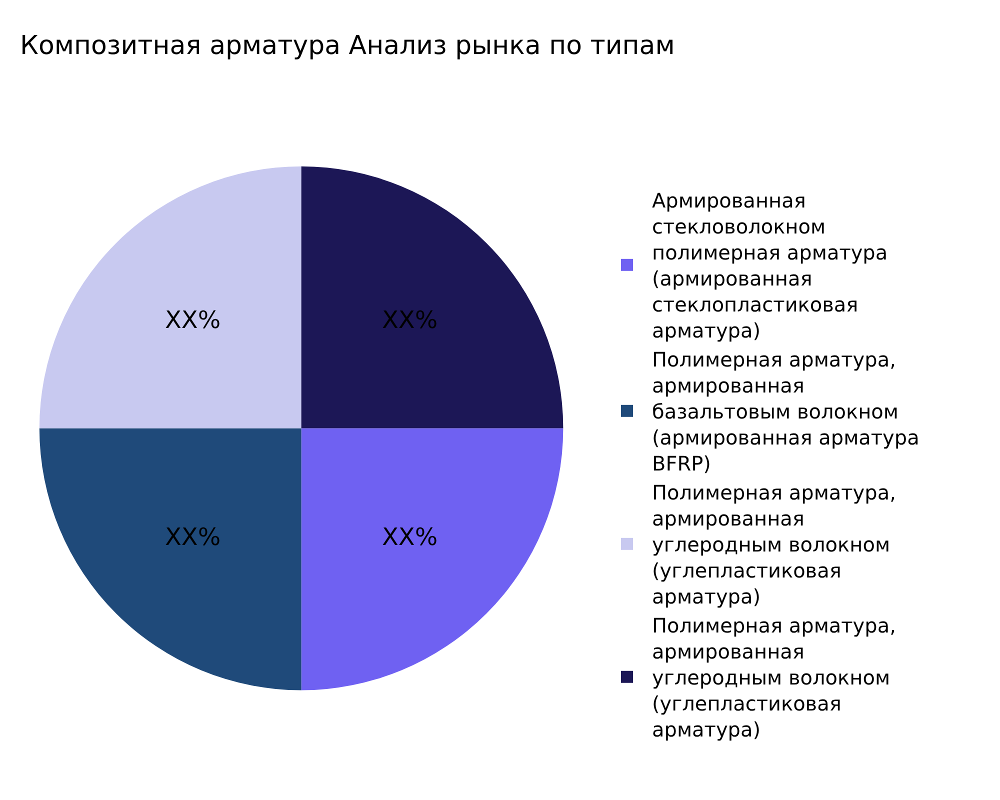 The image size is (1000, 800). I want to click on chart-title: Композитная арматура Анализ рынка по типам, so click(347, 46).